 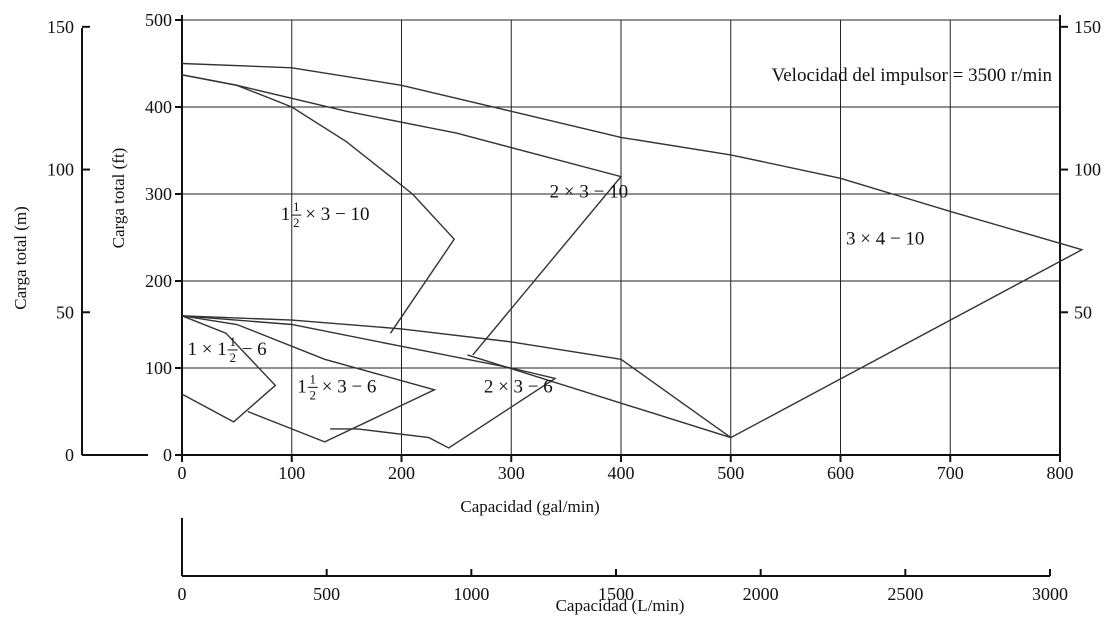 I want to click on y-tick-label: 0, so click(x=167, y=455).